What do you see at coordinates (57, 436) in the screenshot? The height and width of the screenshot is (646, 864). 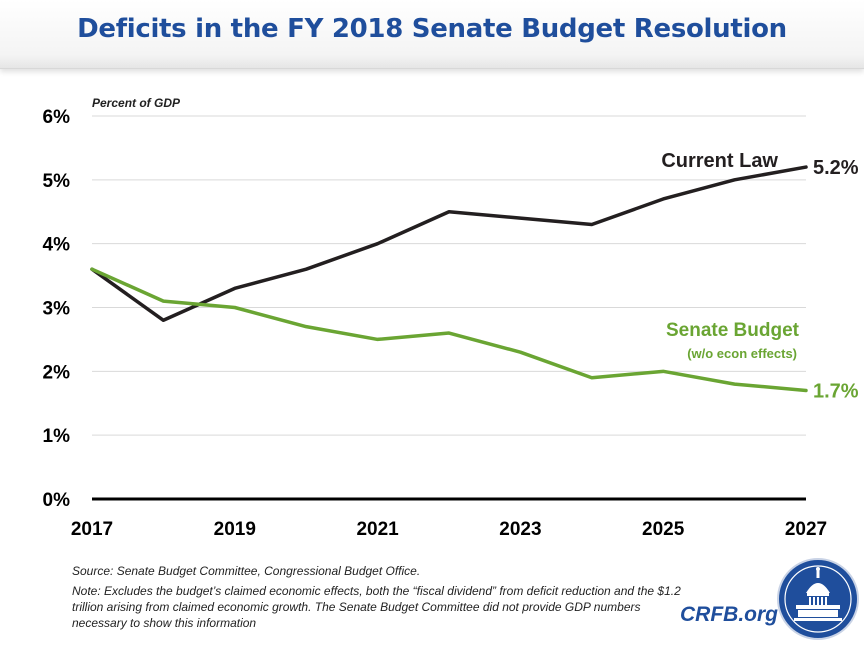 I see `y-tick-label: 1%` at bounding box center [57, 436].